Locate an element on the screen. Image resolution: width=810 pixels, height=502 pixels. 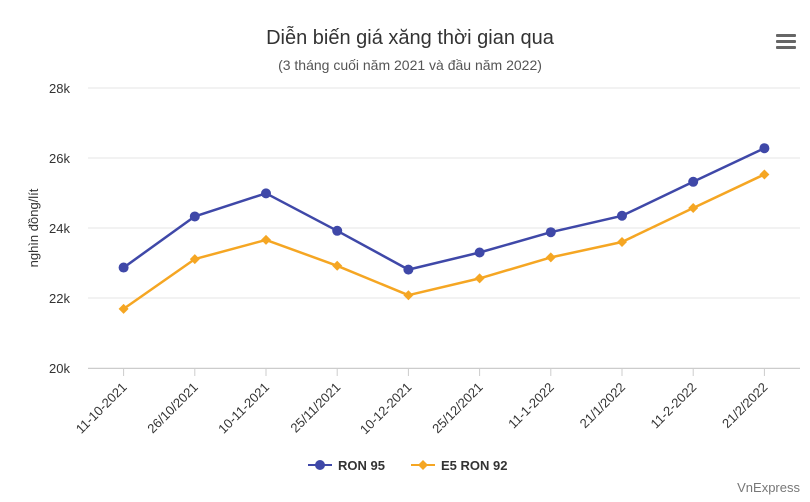
legend-item-e5-ron92: E5 RON 92 is located at coordinates (459, 465).